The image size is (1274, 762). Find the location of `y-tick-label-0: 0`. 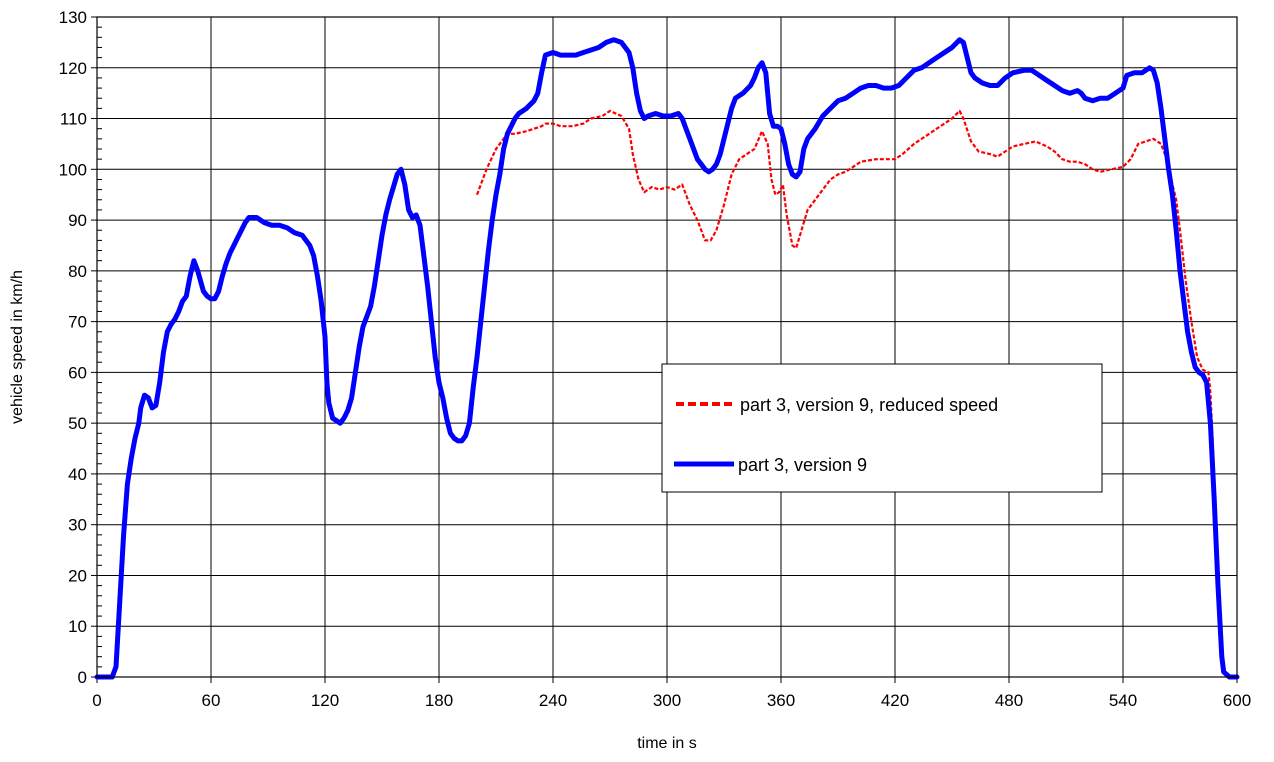

y-tick-label-0: 0 is located at coordinates (82, 677).